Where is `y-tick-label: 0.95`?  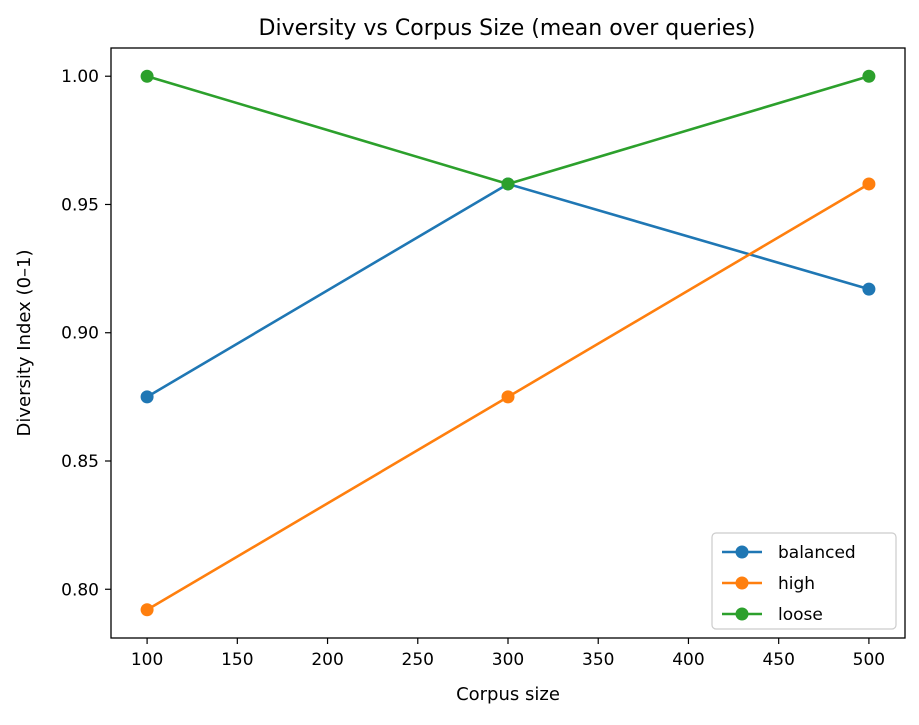 y-tick-label: 0.95 is located at coordinates (80, 205).